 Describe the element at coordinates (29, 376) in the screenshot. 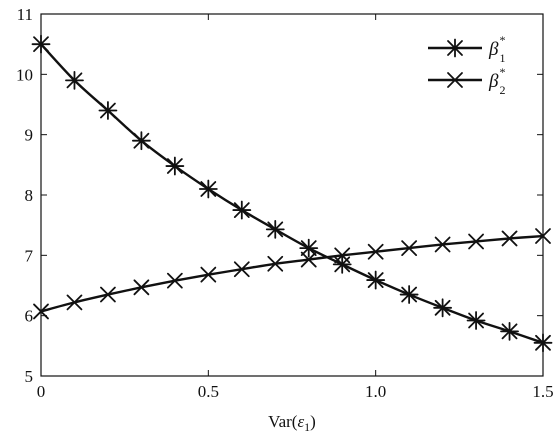

I see `y-tick-label: 5` at that location.